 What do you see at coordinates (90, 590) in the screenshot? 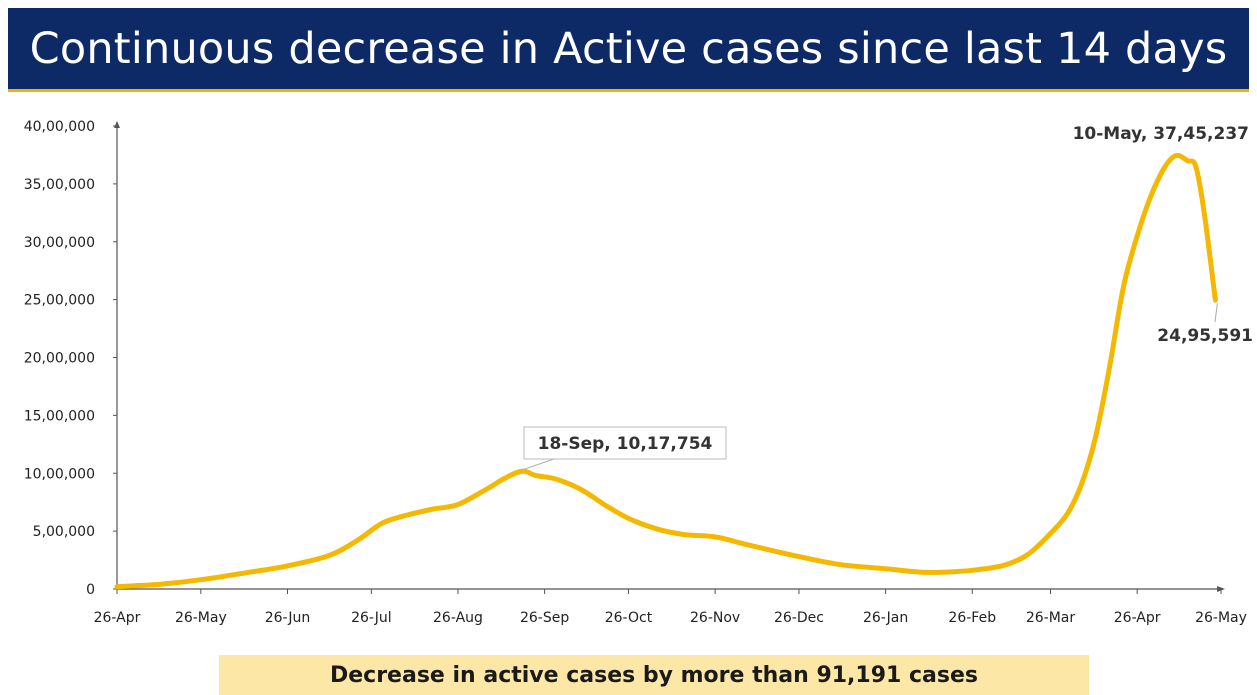
I see `y-tick-label: 0` at bounding box center [90, 590].